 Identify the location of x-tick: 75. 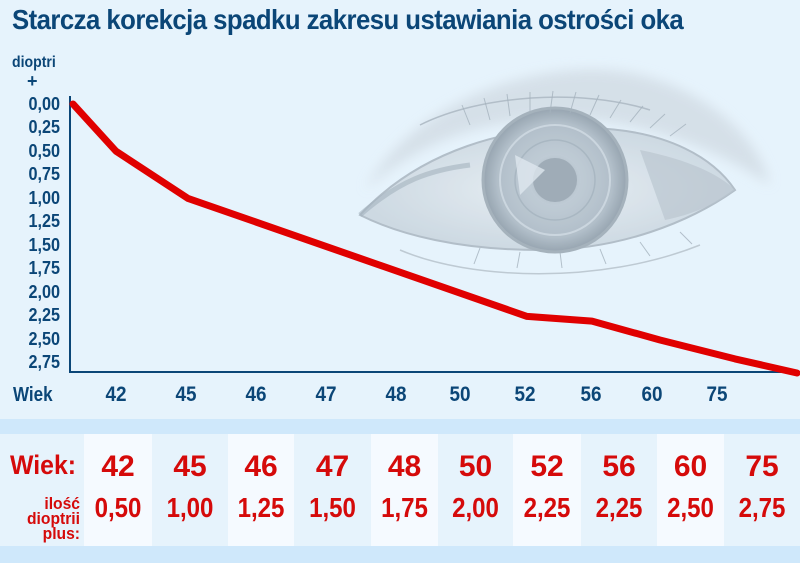
(717, 394).